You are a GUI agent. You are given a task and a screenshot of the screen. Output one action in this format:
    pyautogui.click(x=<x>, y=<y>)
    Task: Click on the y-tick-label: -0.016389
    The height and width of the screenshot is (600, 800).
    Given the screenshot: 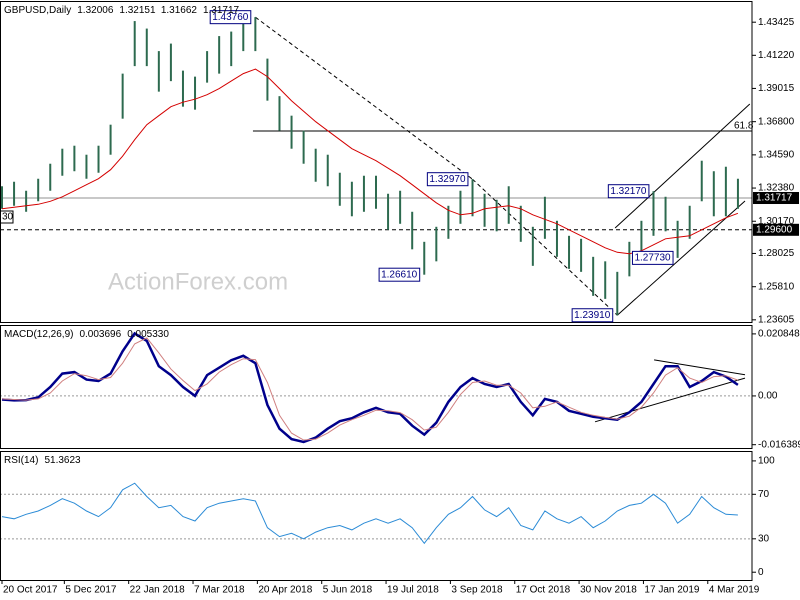 What is the action you would take?
    pyautogui.click(x=779, y=444)
    